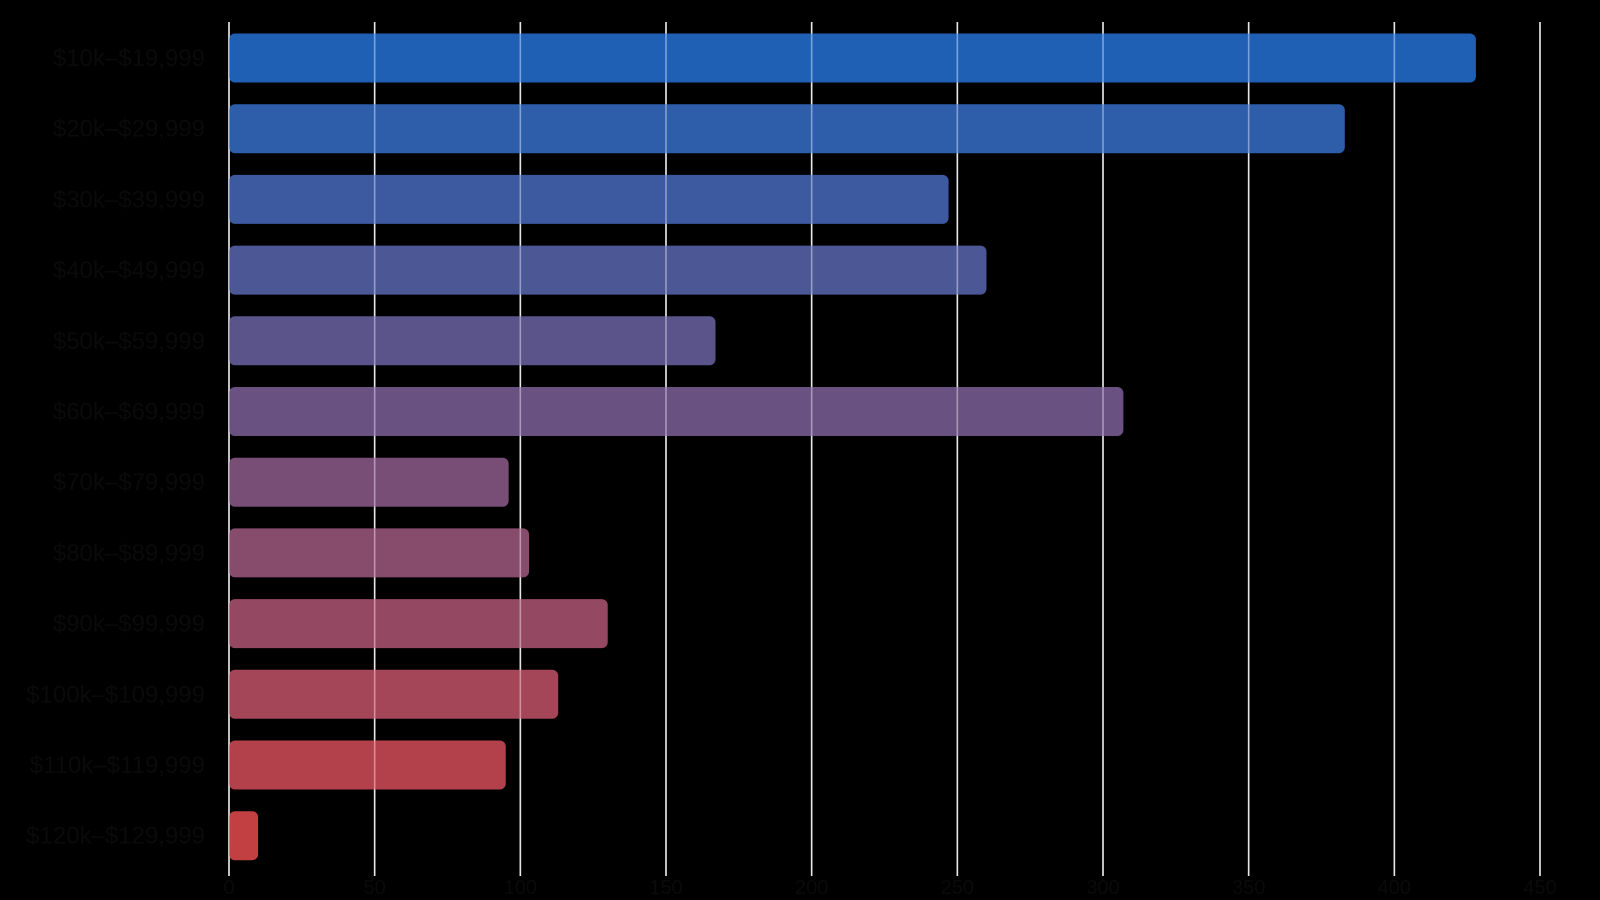  Describe the element at coordinates (665, 888) in the screenshot. I see `x-tick-label: 150` at that location.